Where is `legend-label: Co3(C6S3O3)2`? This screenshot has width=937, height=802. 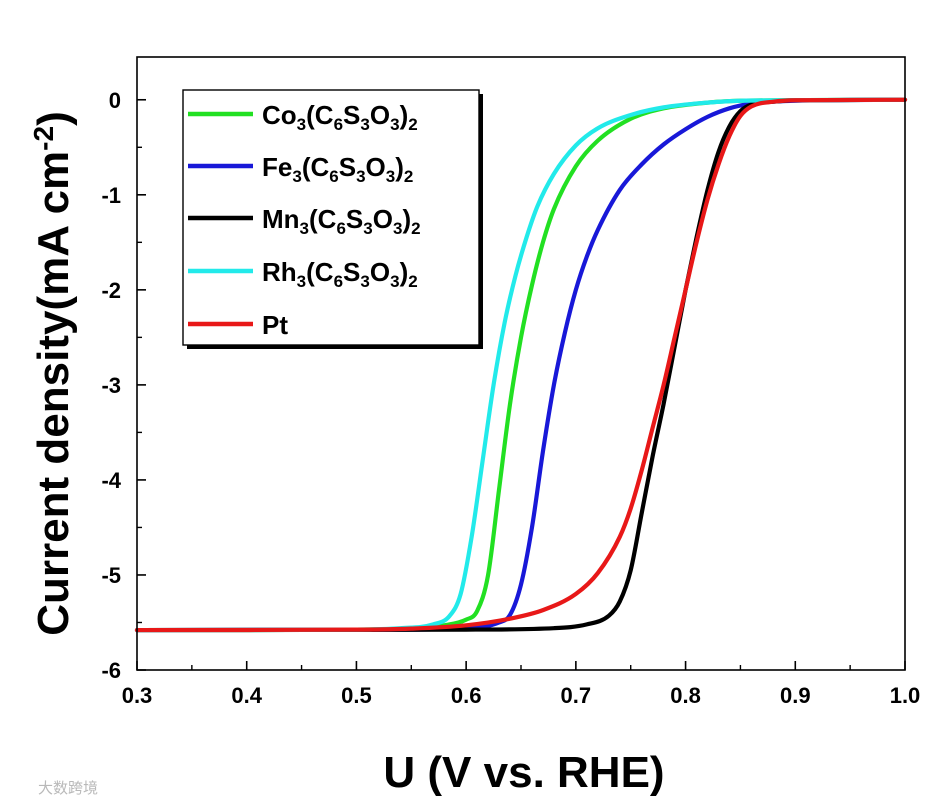 legend-label: Co3(C6S3O3)2 is located at coordinates (340, 117).